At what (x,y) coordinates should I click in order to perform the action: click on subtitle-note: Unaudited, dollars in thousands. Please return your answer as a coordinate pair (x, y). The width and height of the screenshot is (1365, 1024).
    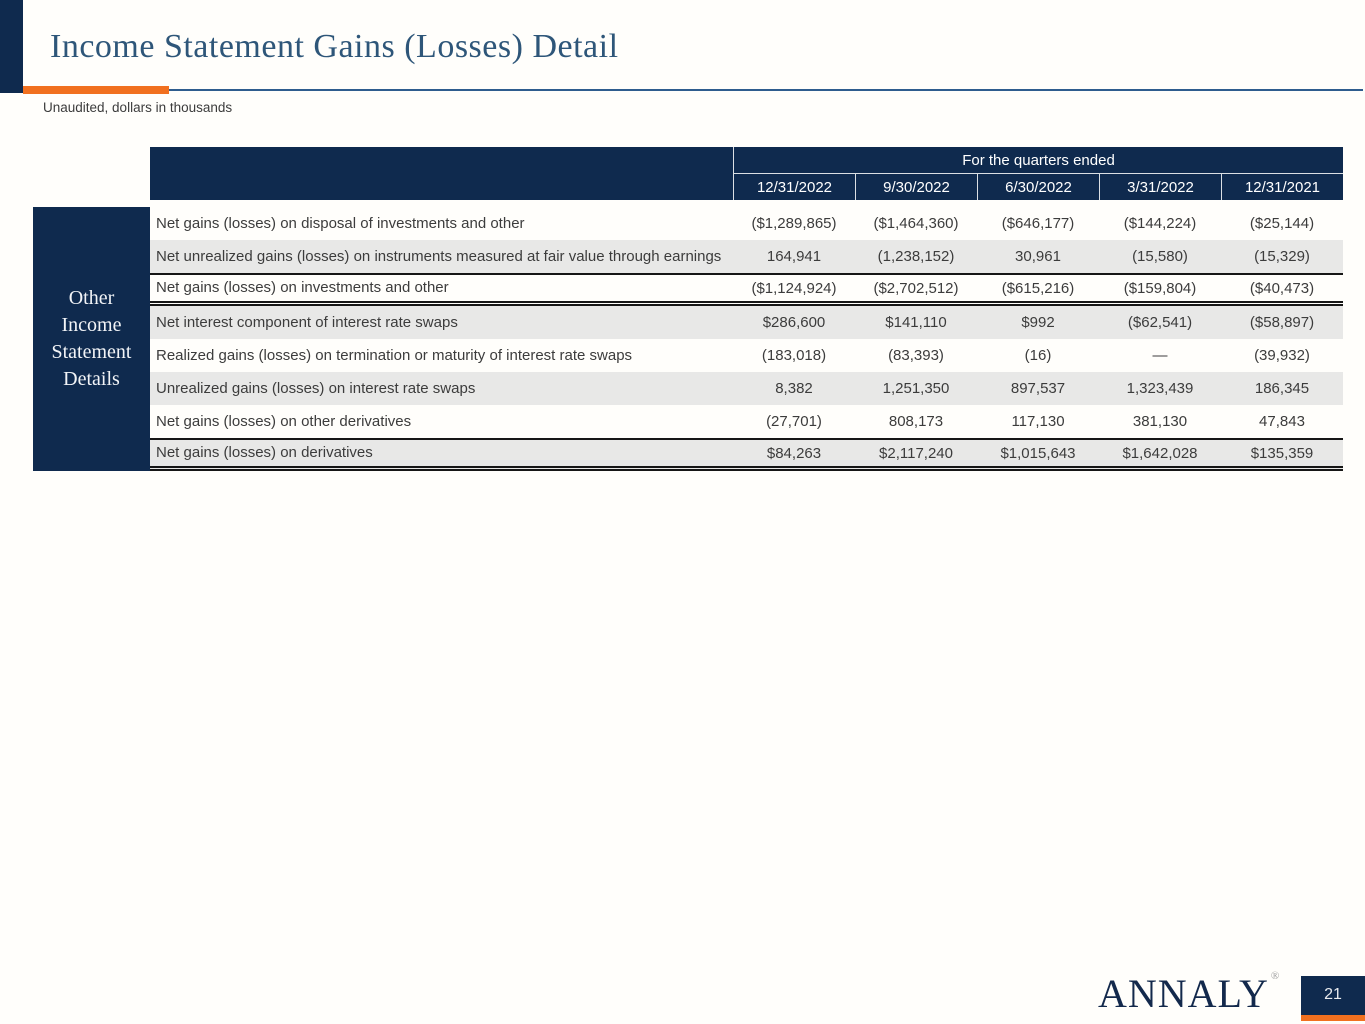
    Looking at the image, I should click on (138, 107).